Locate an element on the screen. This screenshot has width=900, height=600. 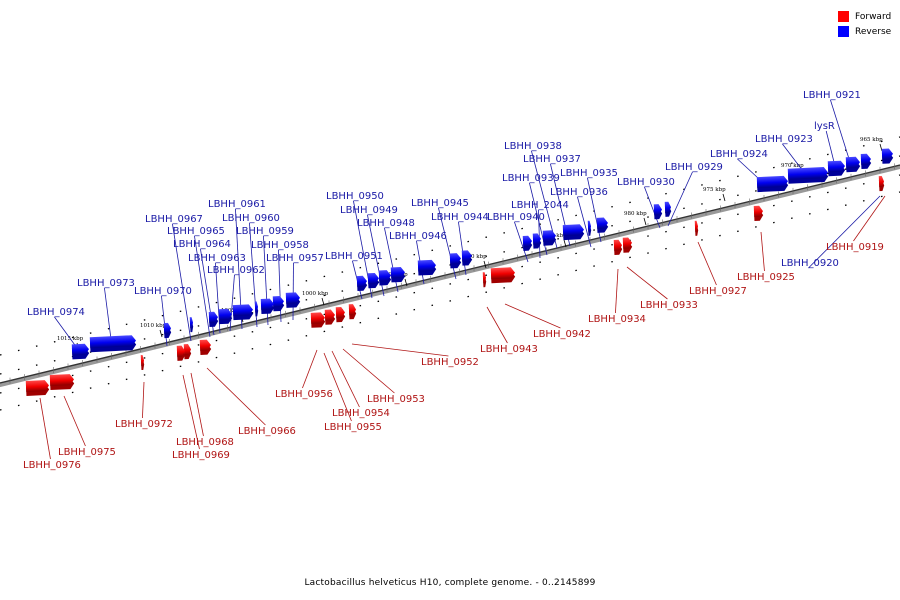
reverse-gene-label: LBHH_0936 is located at coordinates (579, 192).